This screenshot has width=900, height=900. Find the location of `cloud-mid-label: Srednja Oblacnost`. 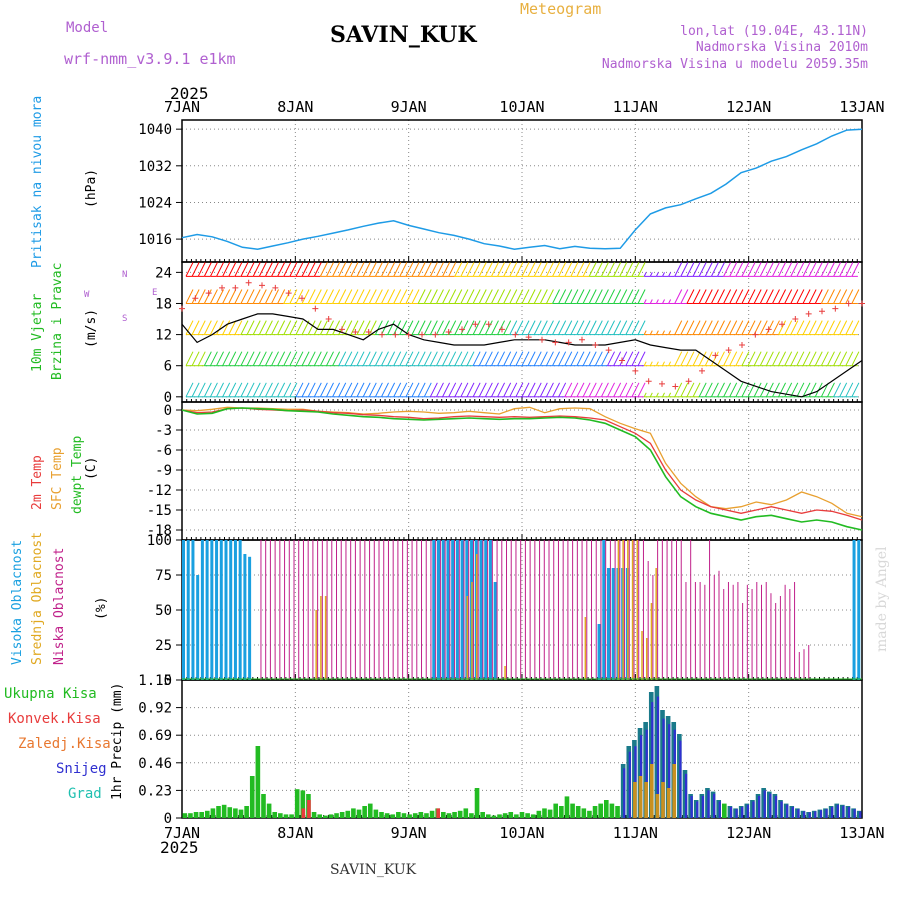

cloud-mid-label: Srednja Oblacnost is located at coordinates (37, 598).